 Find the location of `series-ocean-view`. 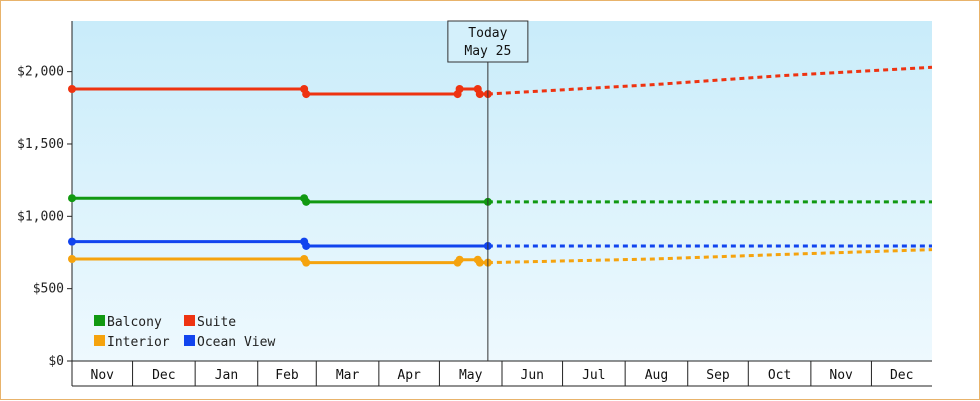

series-ocean-view is located at coordinates (500, 243).